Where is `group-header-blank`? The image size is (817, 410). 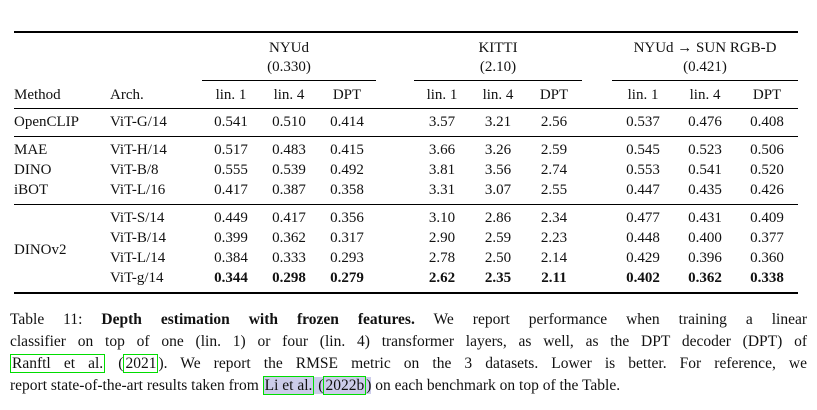 group-header-blank is located at coordinates (108, 56).